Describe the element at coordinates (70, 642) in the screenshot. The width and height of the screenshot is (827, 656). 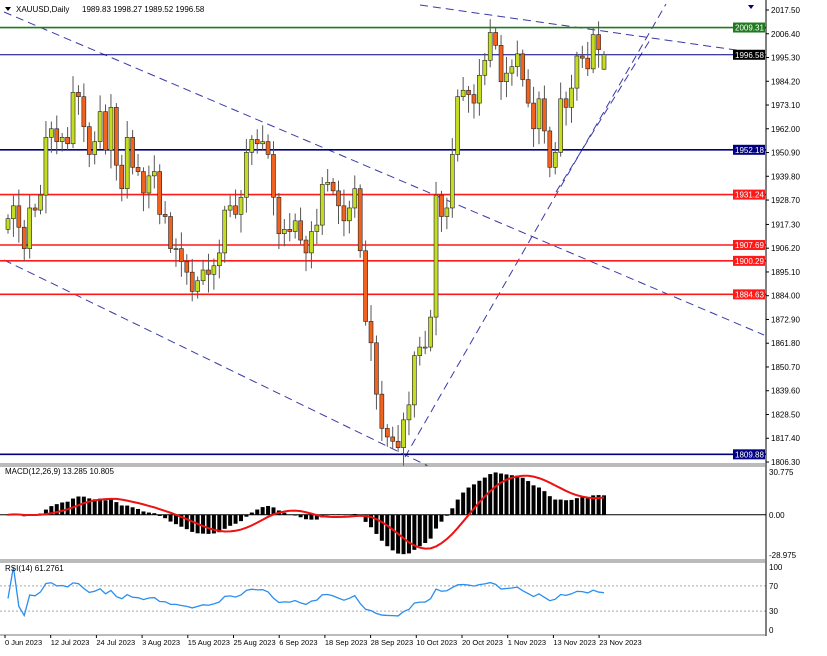
I see `time-tick-label: 12 Jul 2023` at that location.